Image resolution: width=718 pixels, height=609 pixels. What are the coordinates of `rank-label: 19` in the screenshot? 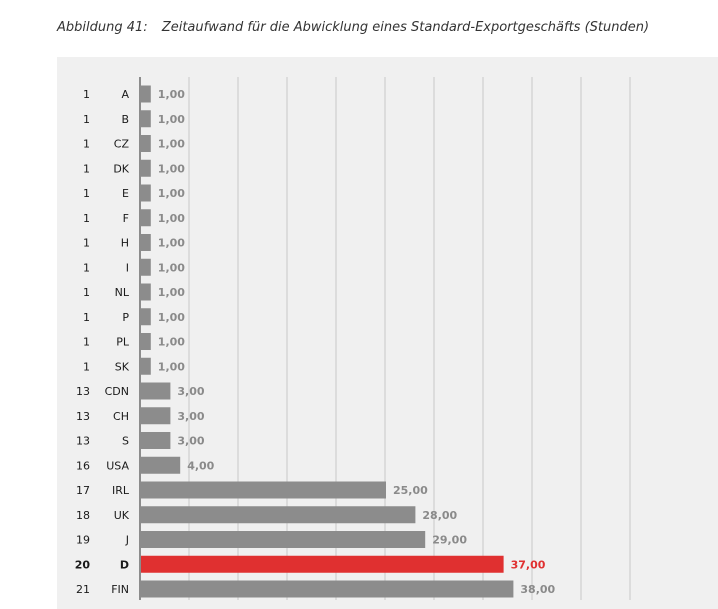 It's located at (83, 540).